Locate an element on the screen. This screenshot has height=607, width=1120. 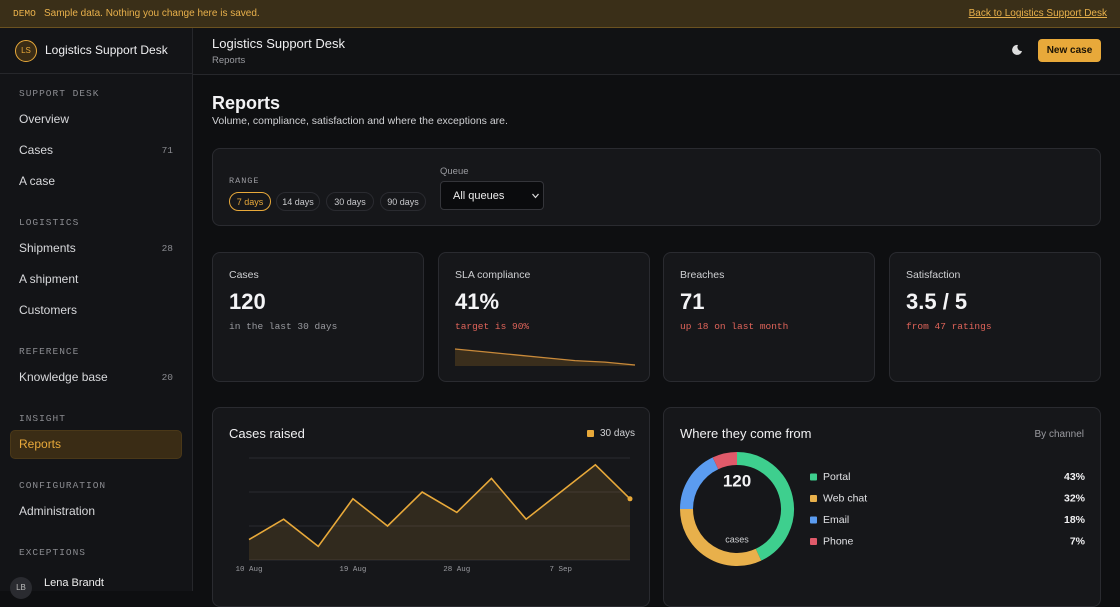
legend-label: Phone is located at coordinates (838, 541).